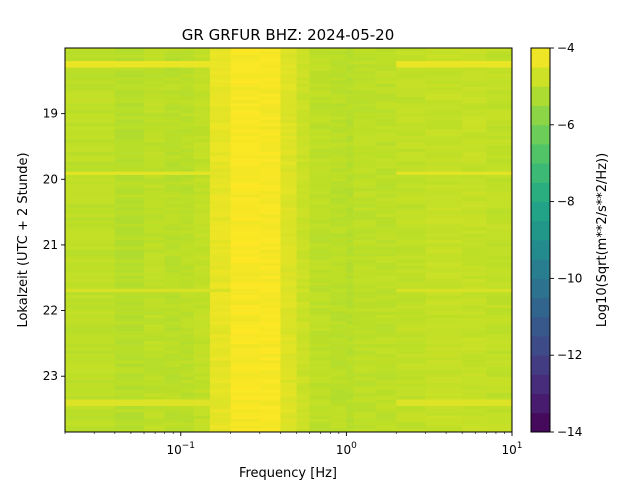 The height and width of the screenshot is (480, 640). I want to click on y-tick-label: 20, so click(50, 179).